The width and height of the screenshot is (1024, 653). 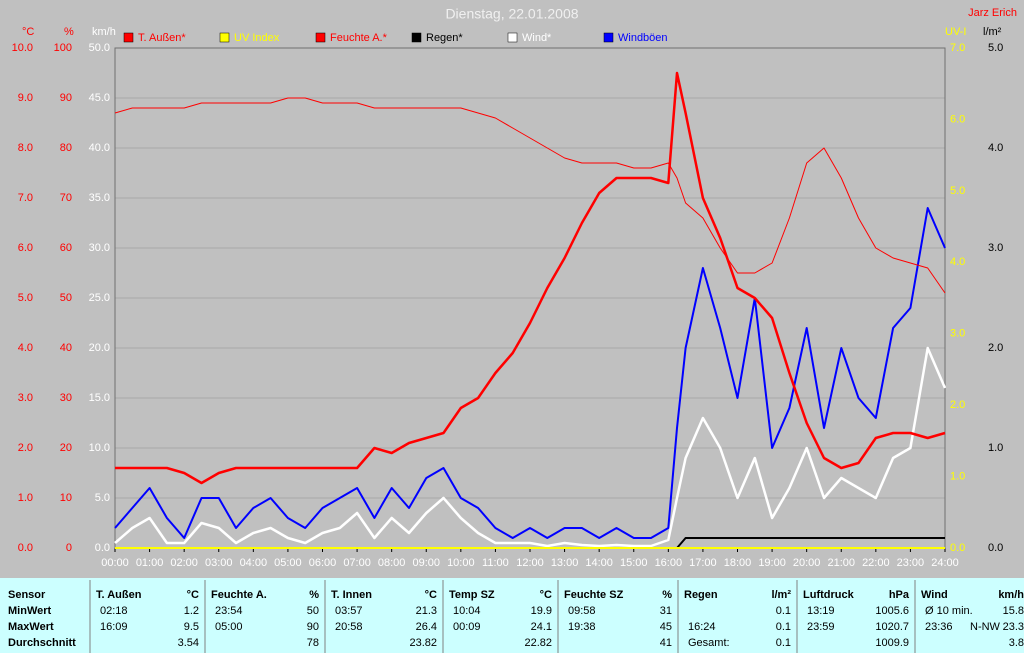 I want to click on table-cell: 26.4, so click(x=426, y=627).